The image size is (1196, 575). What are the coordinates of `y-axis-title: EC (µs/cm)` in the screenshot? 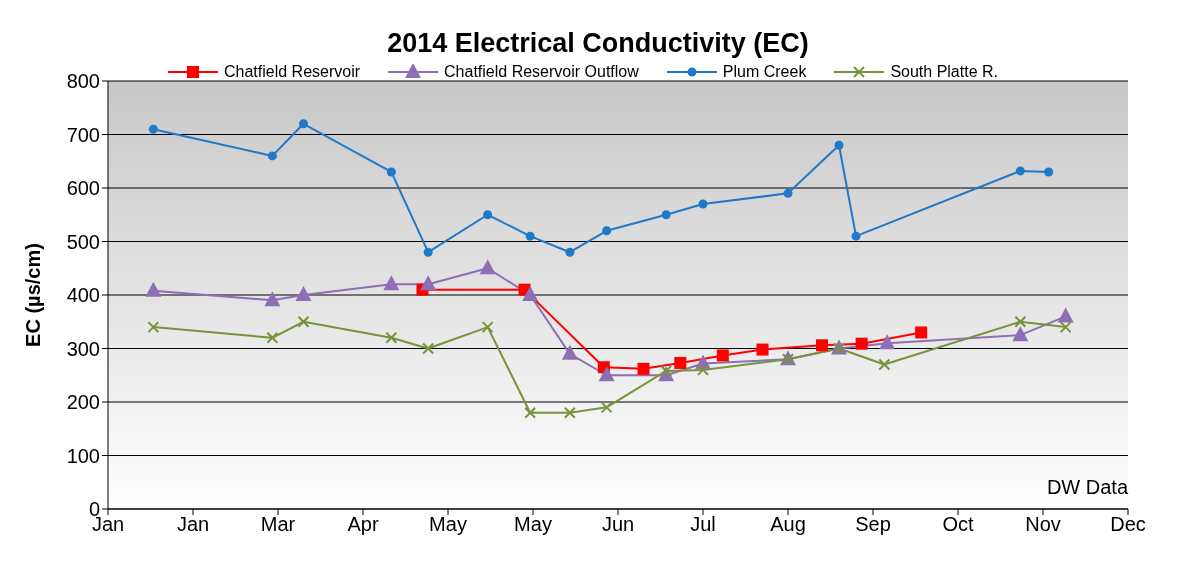 It's located at (33, 295).